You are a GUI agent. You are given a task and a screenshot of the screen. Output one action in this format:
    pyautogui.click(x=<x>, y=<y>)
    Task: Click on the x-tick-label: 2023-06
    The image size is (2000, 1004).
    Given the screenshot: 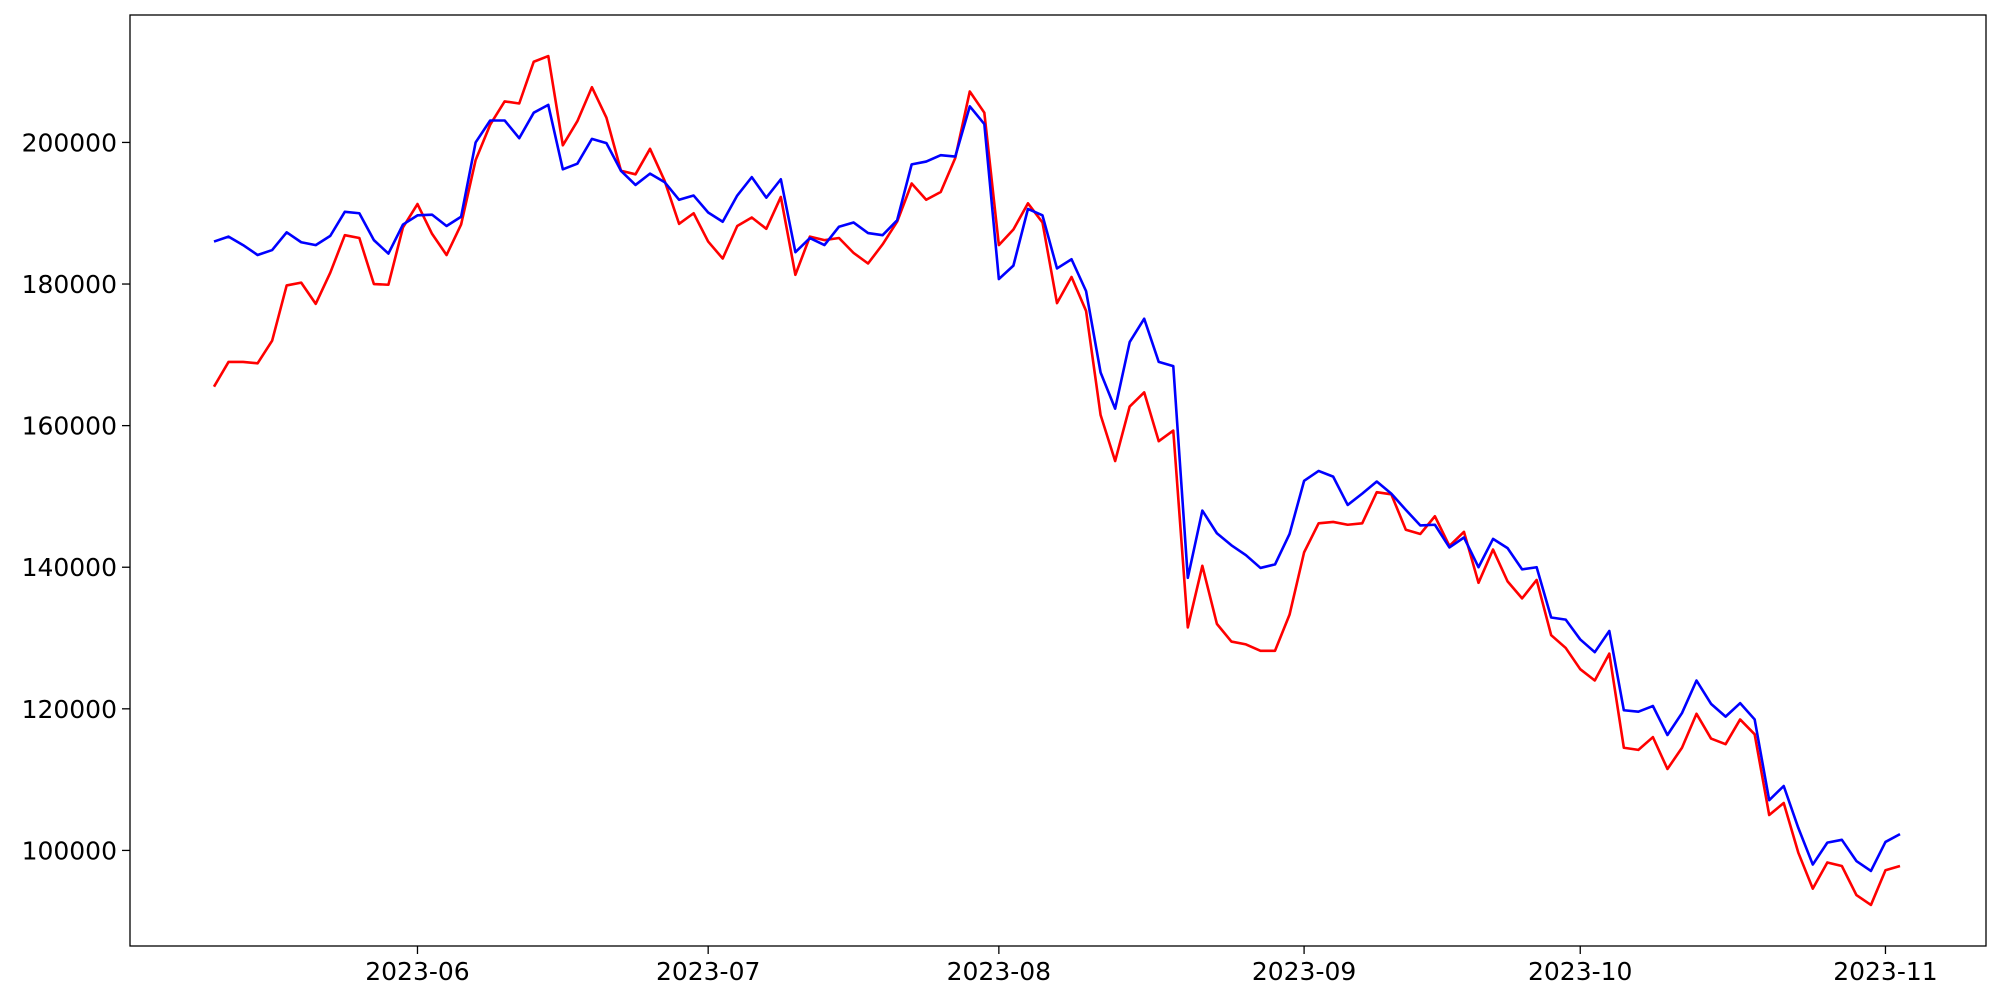 What is the action you would take?
    pyautogui.click(x=417, y=971)
    